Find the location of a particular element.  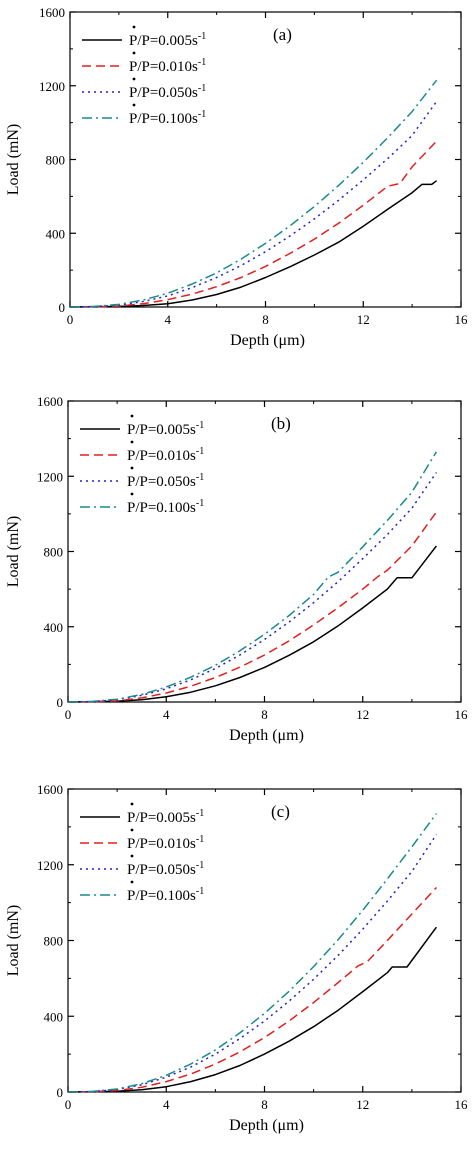

panel-label: (c) is located at coordinates (280, 811).